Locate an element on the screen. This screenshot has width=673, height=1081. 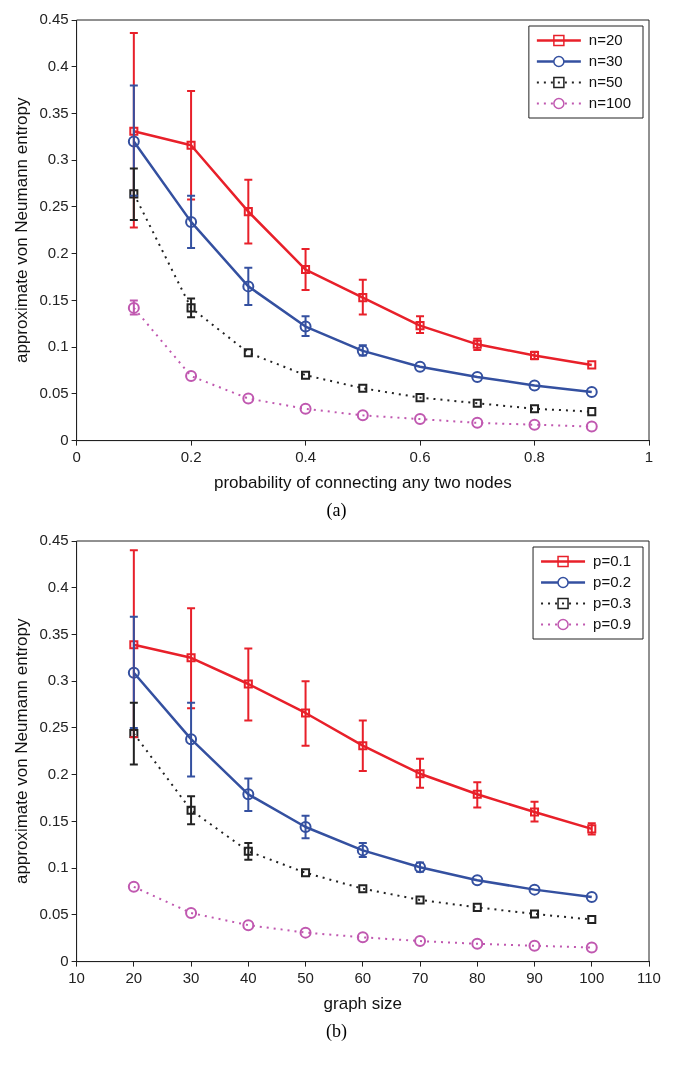
legend-label: p=0.3 is located at coordinates (612, 602).